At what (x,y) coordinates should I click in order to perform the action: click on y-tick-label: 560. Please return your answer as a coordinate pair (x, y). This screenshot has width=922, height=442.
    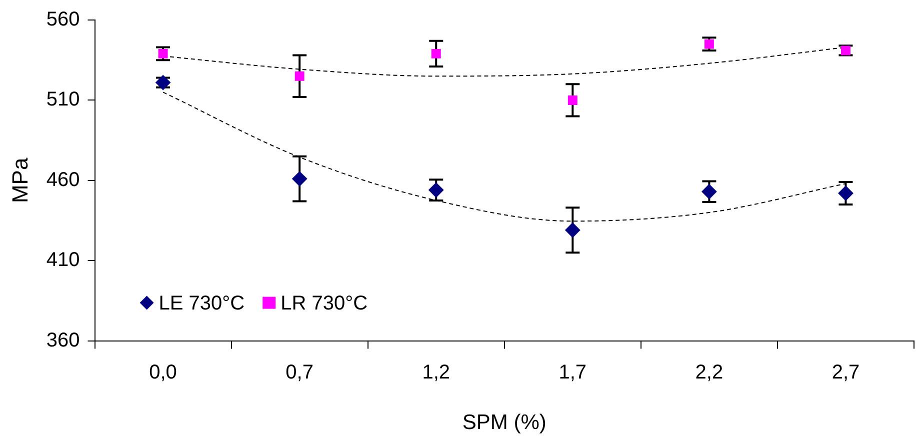
    Looking at the image, I should click on (63, 19).